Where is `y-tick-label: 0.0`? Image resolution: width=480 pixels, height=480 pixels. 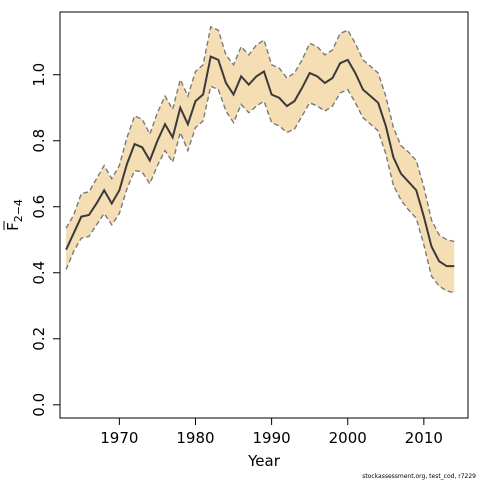 y-tick-label: 0.0 is located at coordinates (39, 405).